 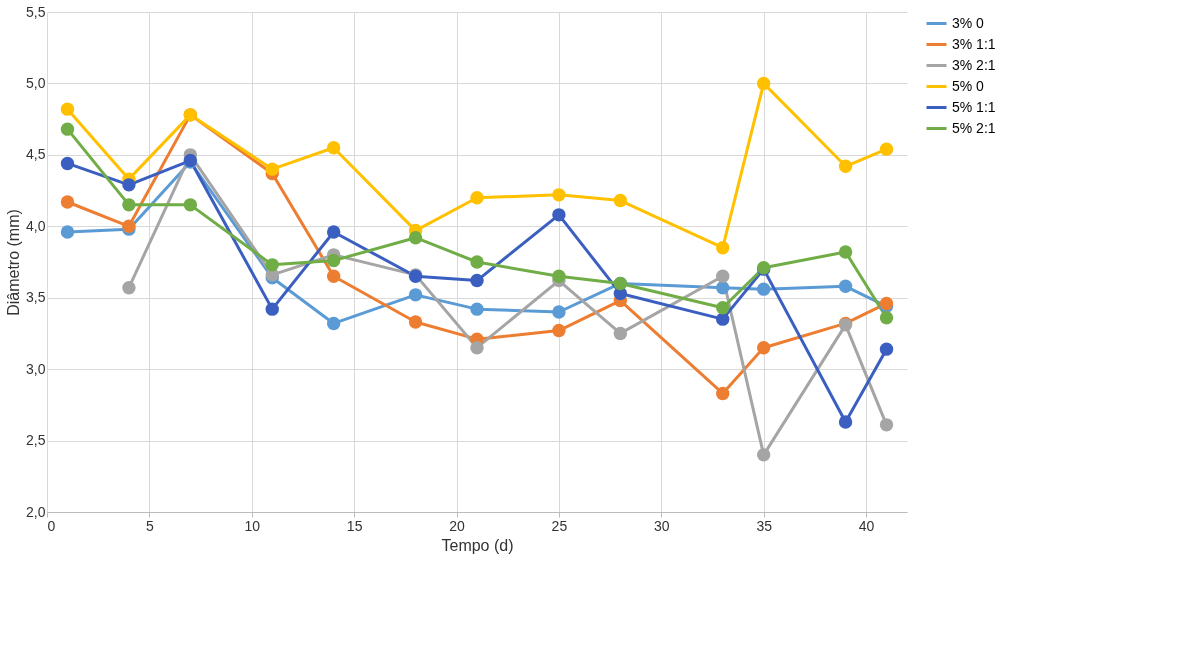 I want to click on legend-label: 3% 1:1, so click(x=974, y=43).